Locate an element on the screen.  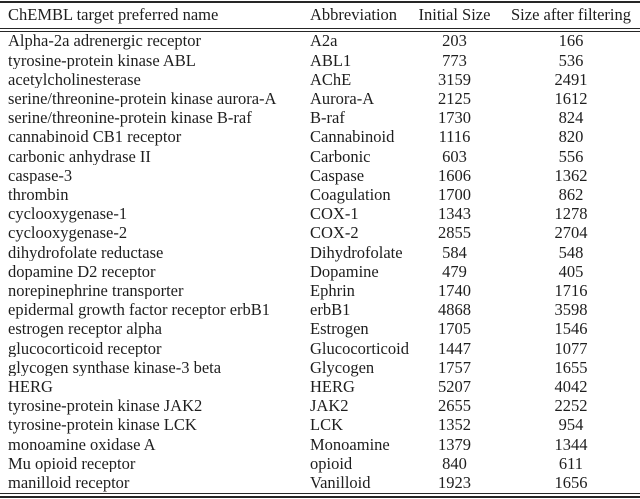
cell-target-name: monoamine oxidase A is located at coordinates (82, 445).